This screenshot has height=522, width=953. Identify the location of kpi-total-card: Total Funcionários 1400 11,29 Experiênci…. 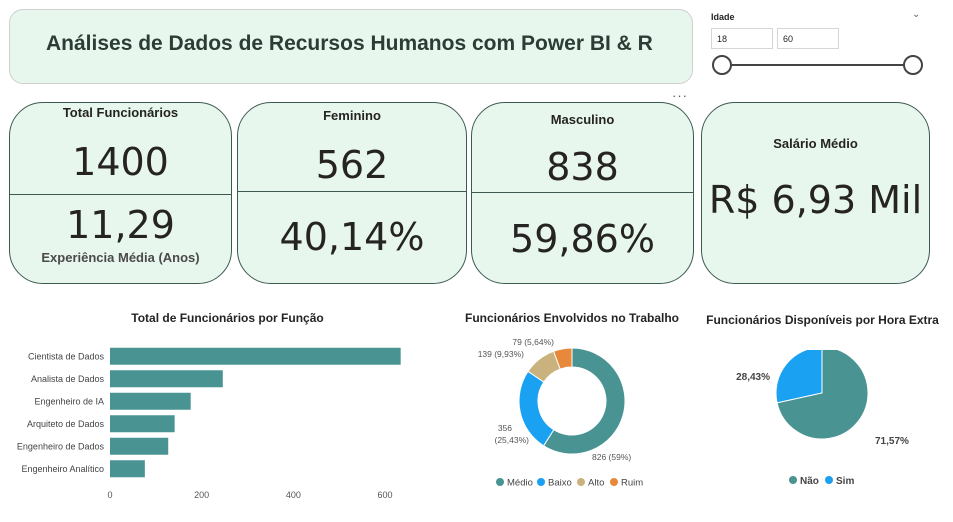
(120, 193).